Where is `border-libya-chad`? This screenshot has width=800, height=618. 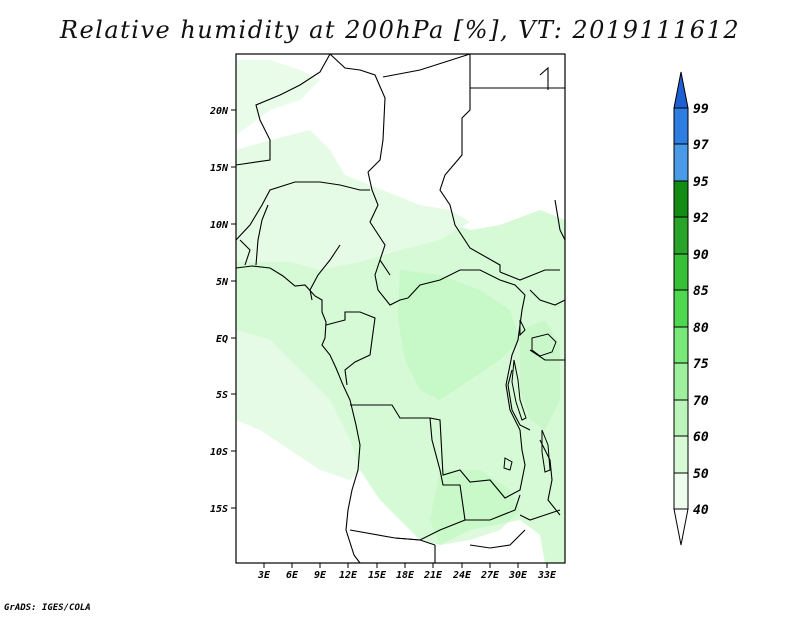
border-libya-chad is located at coordinates (426, 65).